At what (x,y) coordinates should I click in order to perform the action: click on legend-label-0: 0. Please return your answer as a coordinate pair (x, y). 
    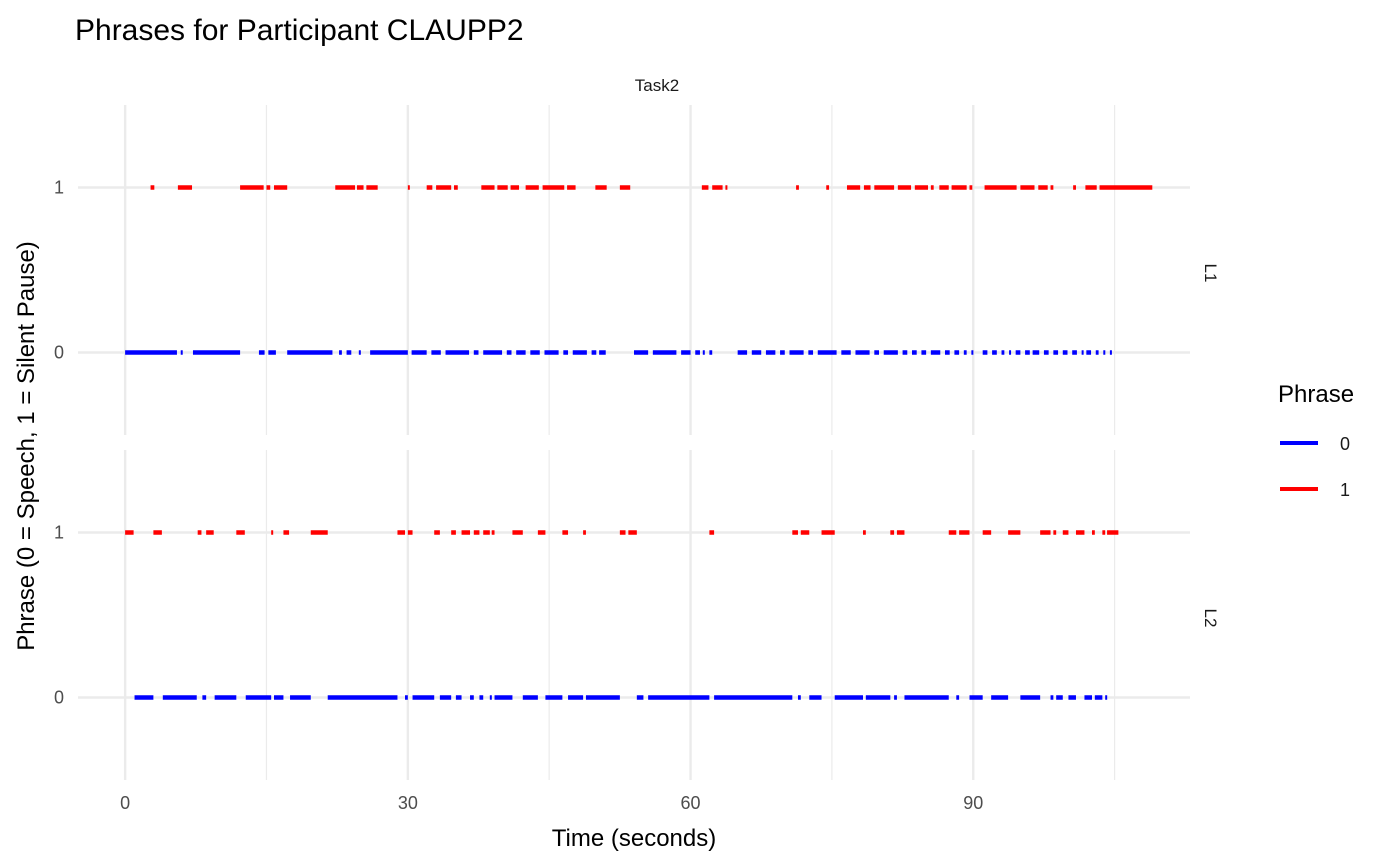
    Looking at the image, I should click on (1345, 444).